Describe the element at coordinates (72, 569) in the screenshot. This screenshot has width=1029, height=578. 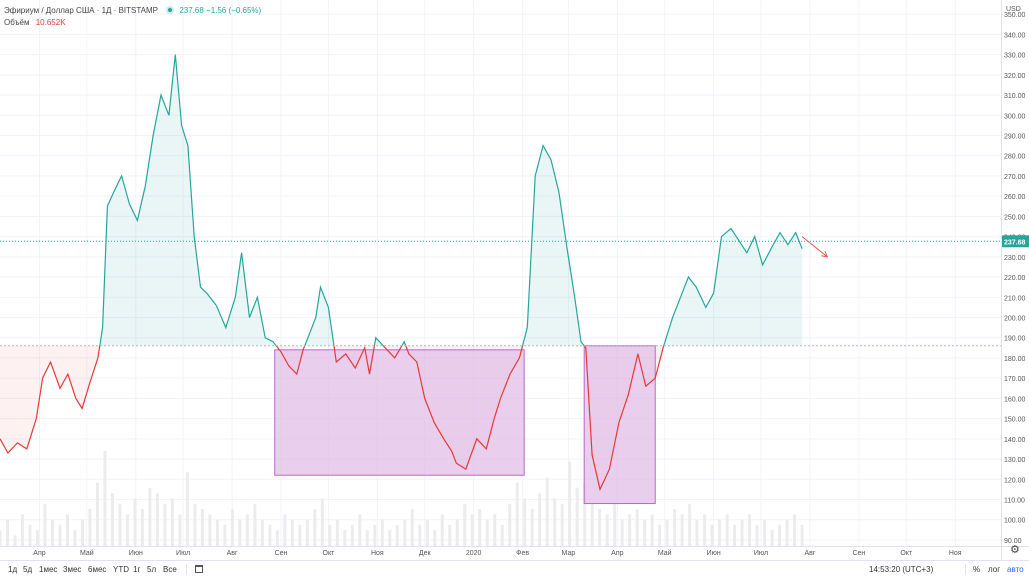
I see `range-button-3m: 3мес` at that location.